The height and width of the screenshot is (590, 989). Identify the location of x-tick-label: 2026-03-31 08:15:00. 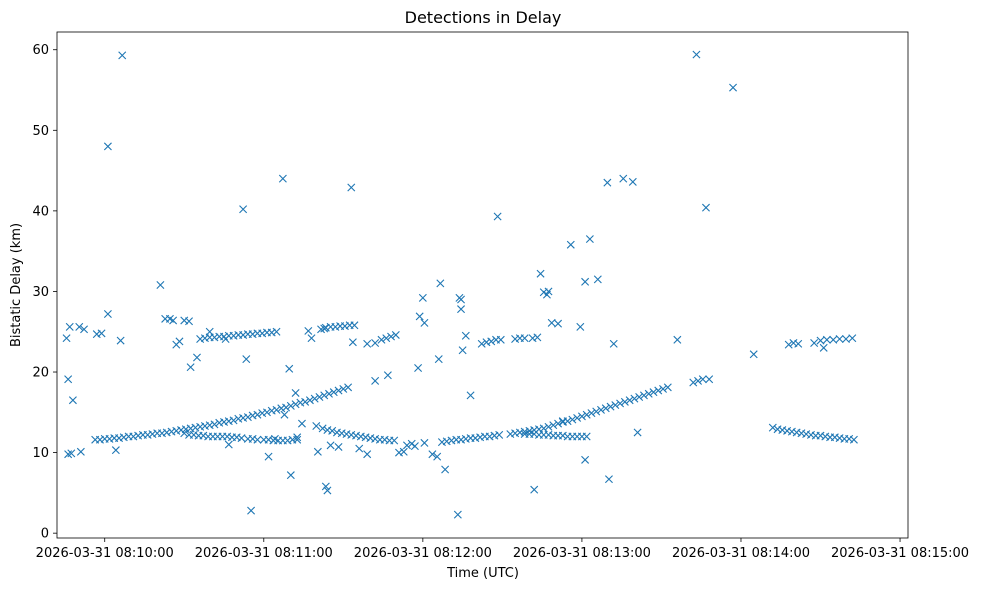
(900, 553).